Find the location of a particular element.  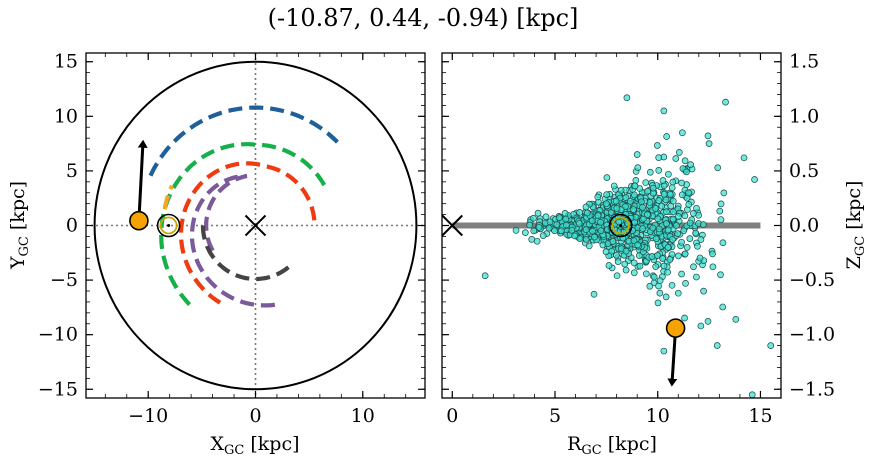

left-ytick-label: −5 is located at coordinates (64, 280).